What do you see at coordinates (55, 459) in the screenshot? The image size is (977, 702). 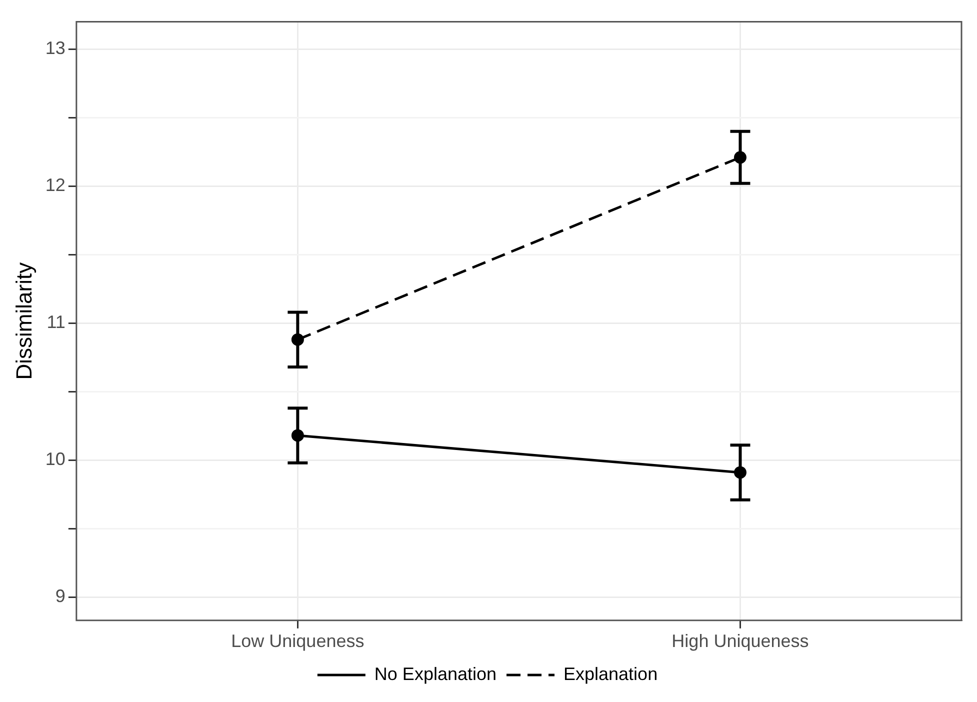 I see `y-tick-label: 10` at bounding box center [55, 459].